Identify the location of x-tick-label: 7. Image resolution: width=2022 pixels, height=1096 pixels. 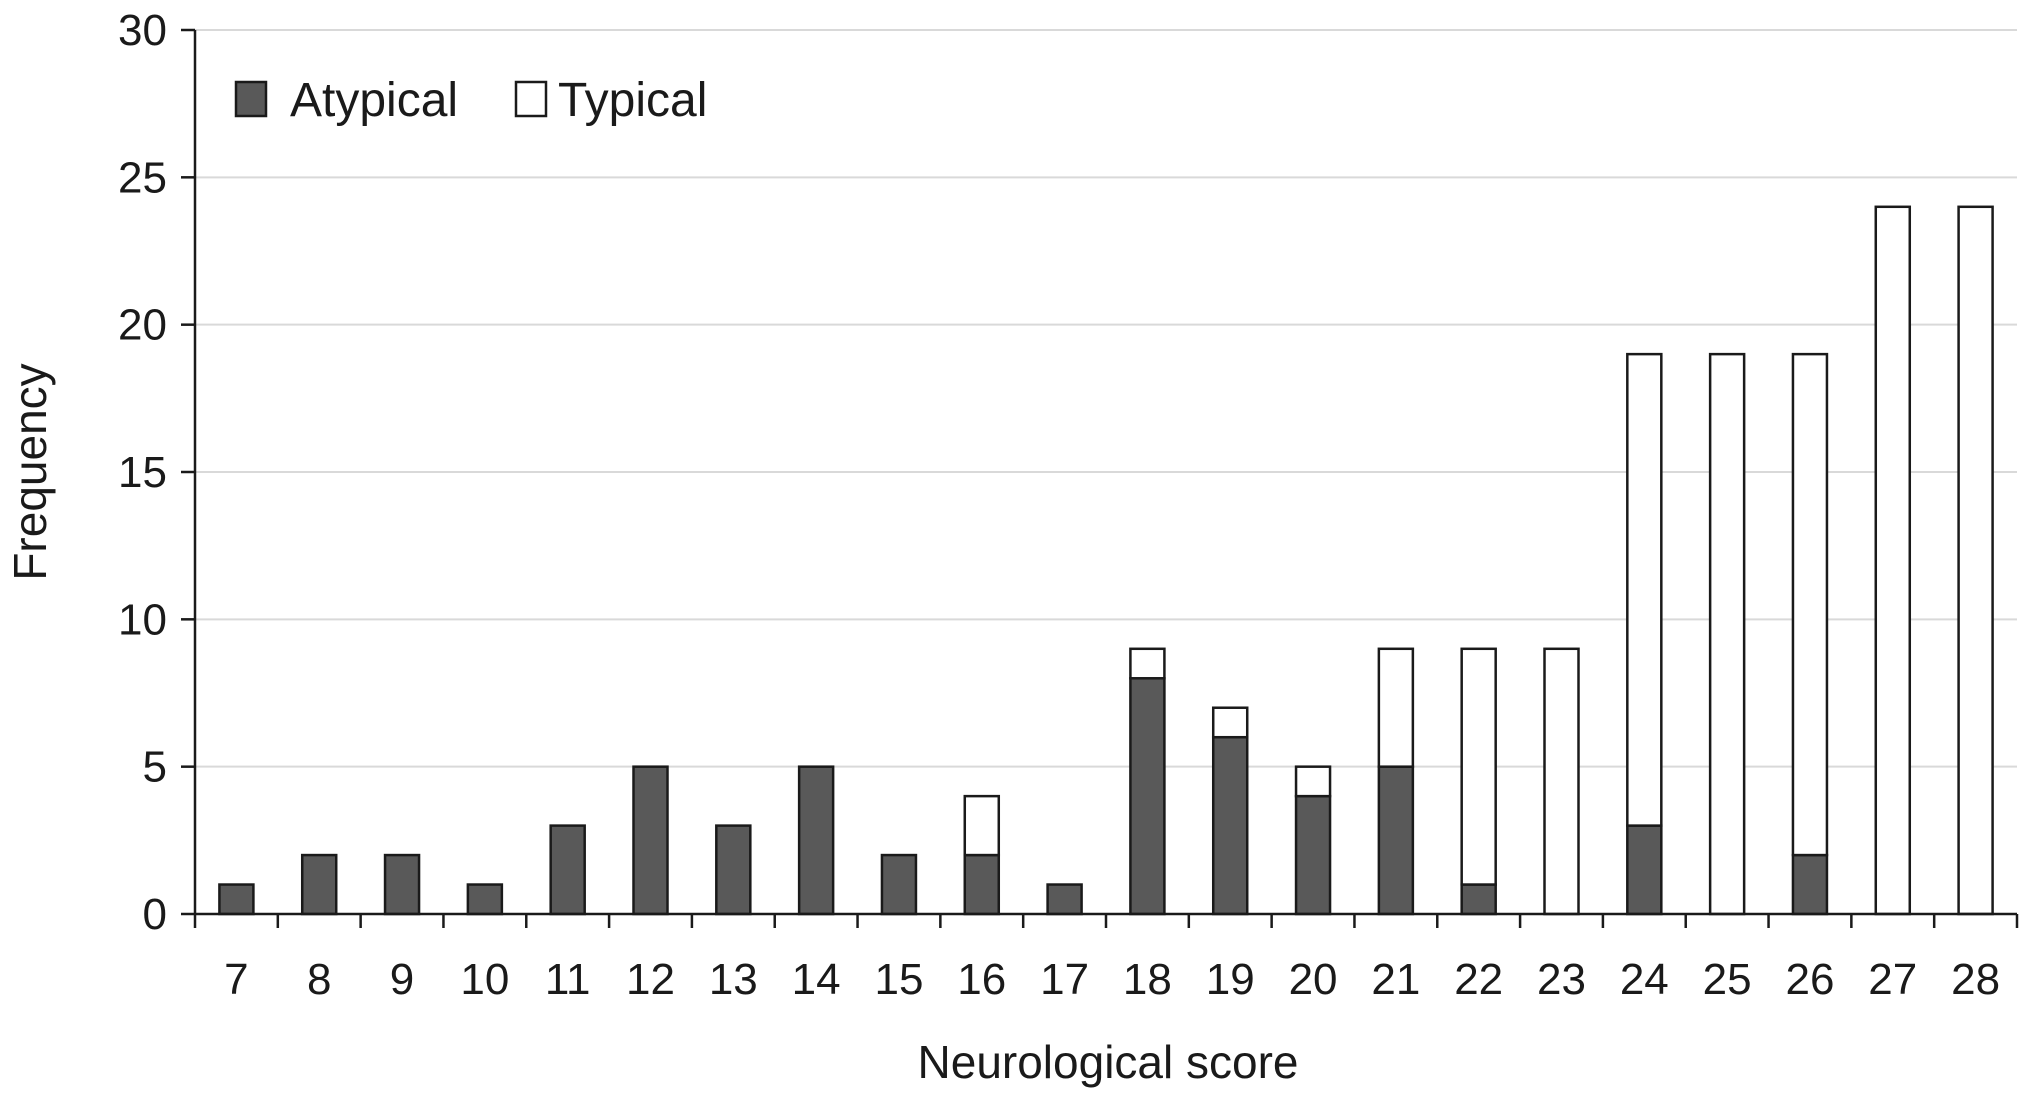
(236, 979).